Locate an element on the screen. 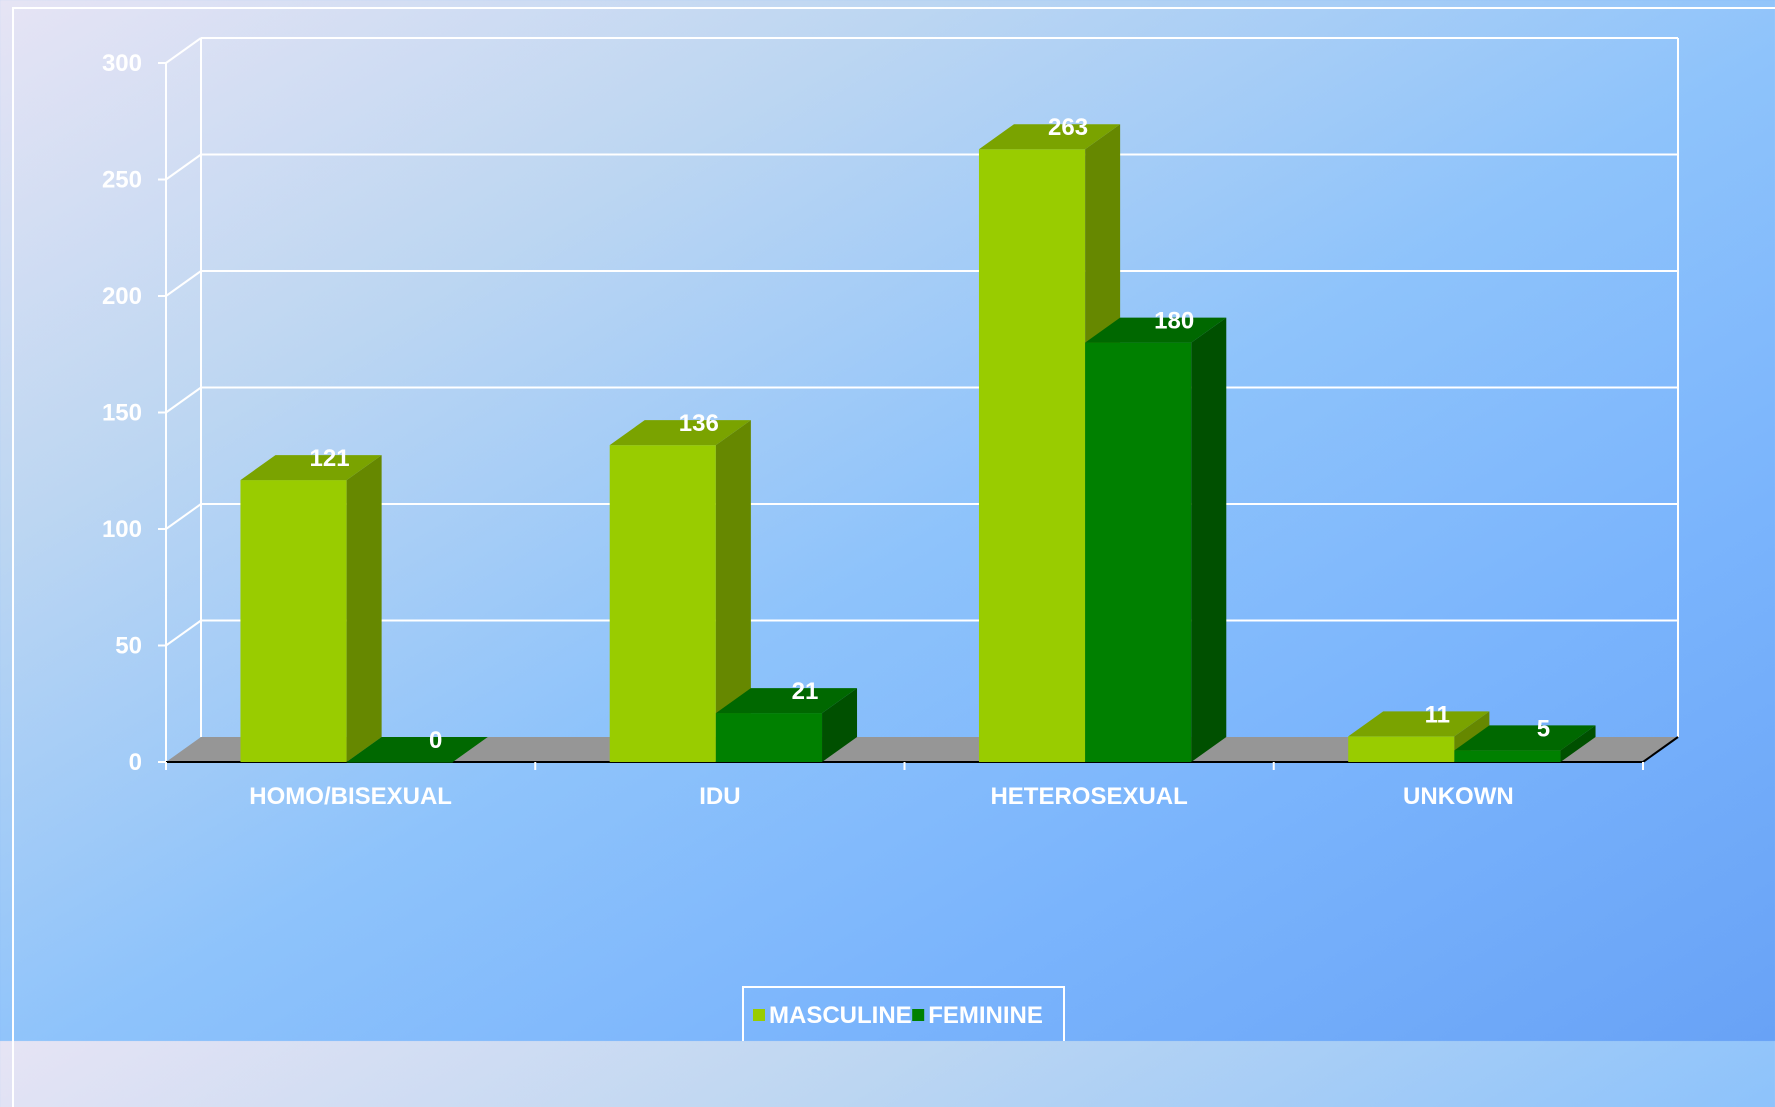  legend-swatch-masculine is located at coordinates (759, 1015).